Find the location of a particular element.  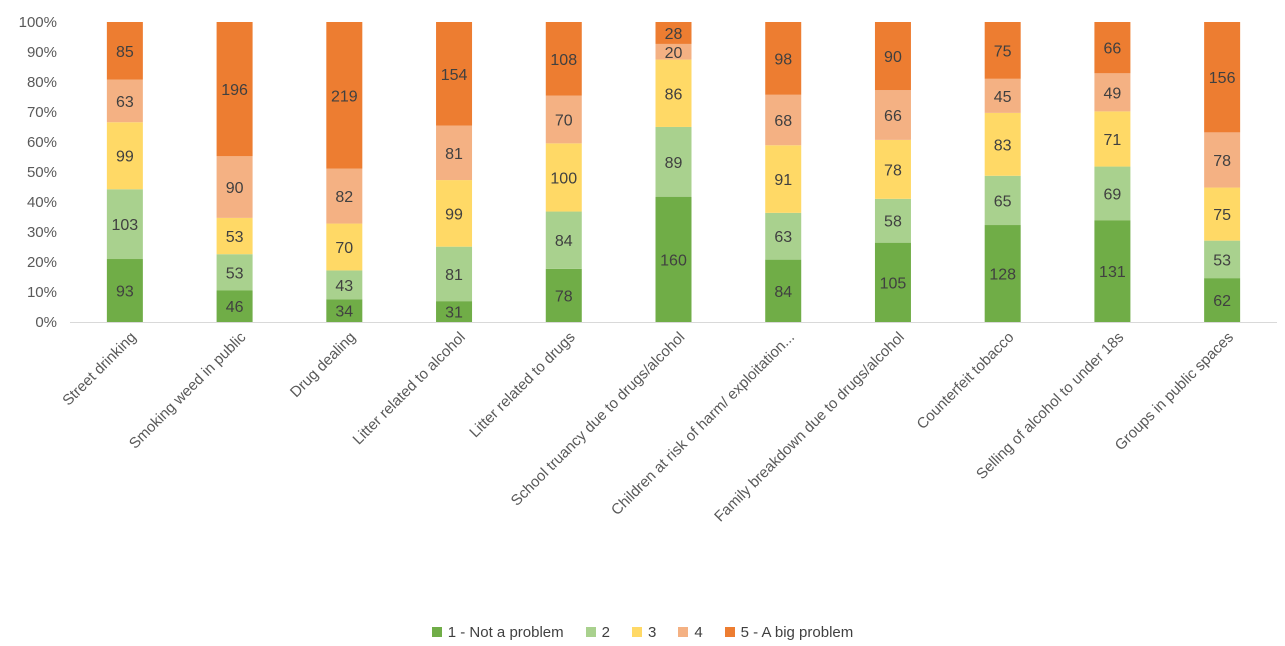

data-label: 45 is located at coordinates (1003, 97).